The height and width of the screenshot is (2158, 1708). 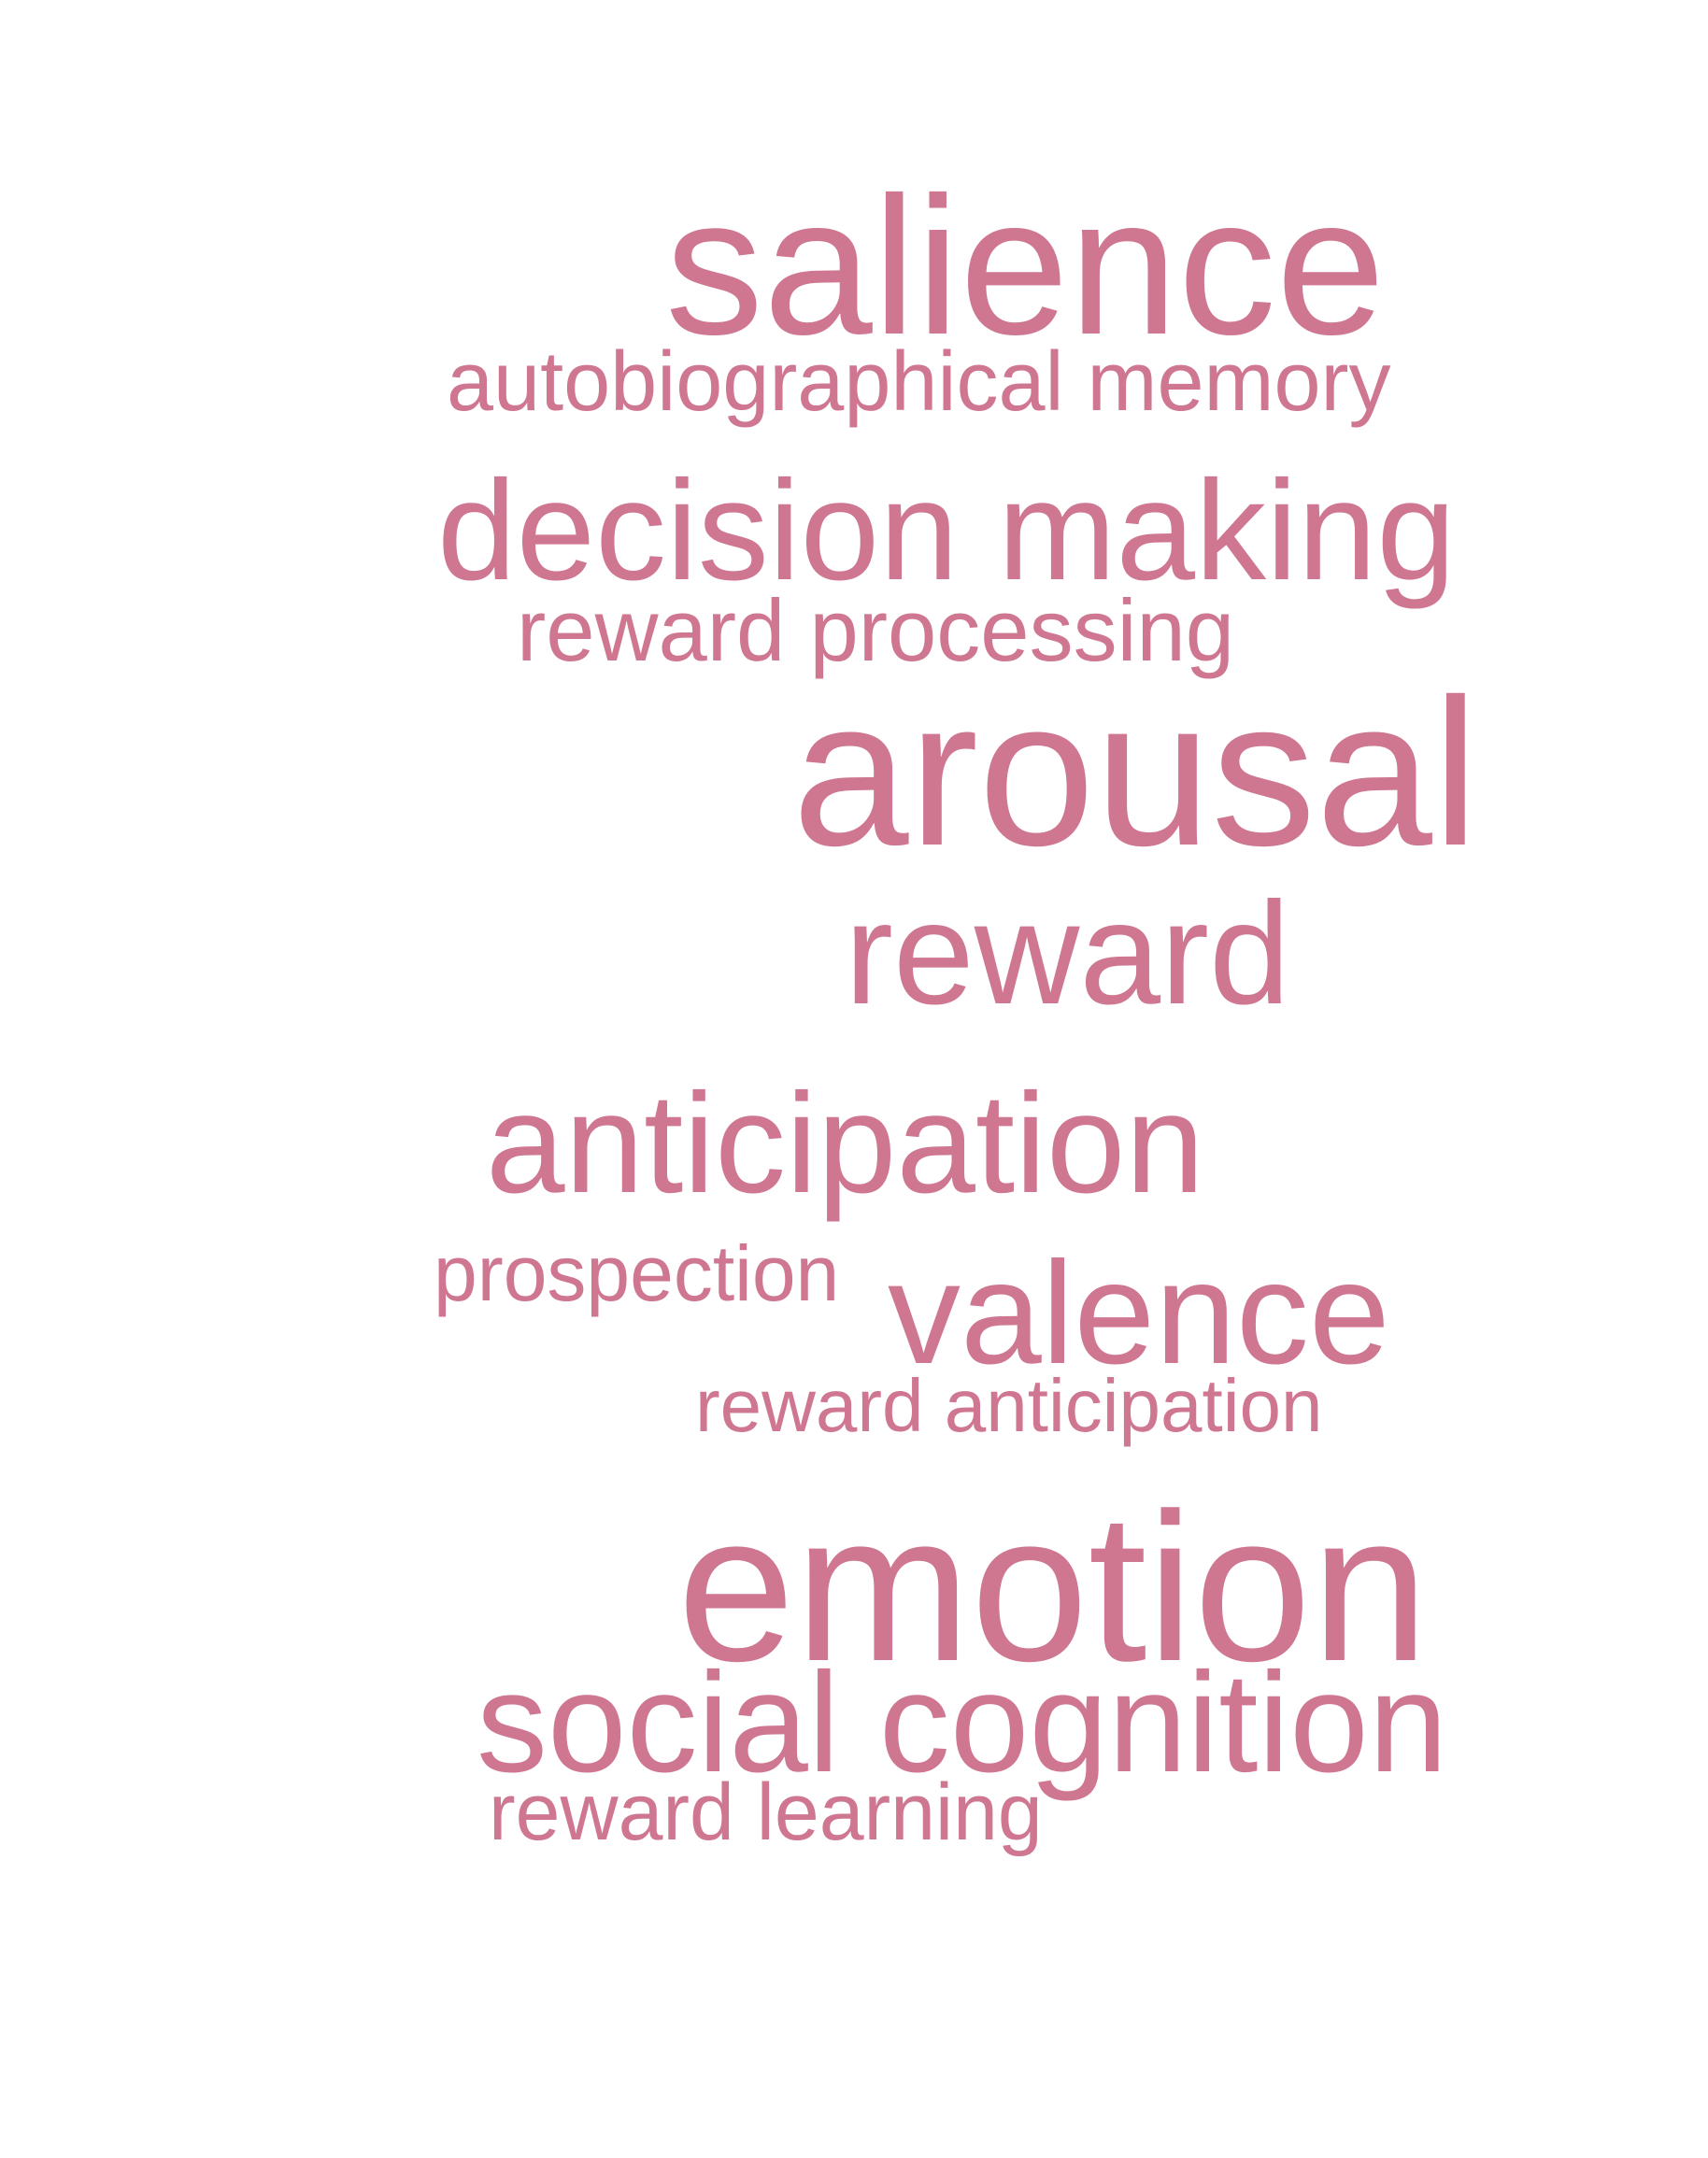 What do you see at coordinates (876, 630) in the screenshot?
I see `term-reward-processing: reward processing` at bounding box center [876, 630].